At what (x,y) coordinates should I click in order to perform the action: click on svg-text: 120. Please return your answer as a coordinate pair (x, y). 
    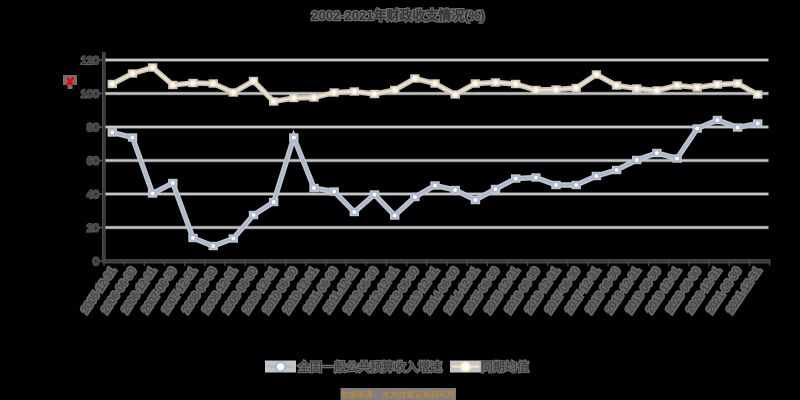
    Looking at the image, I should click on (90, 61).